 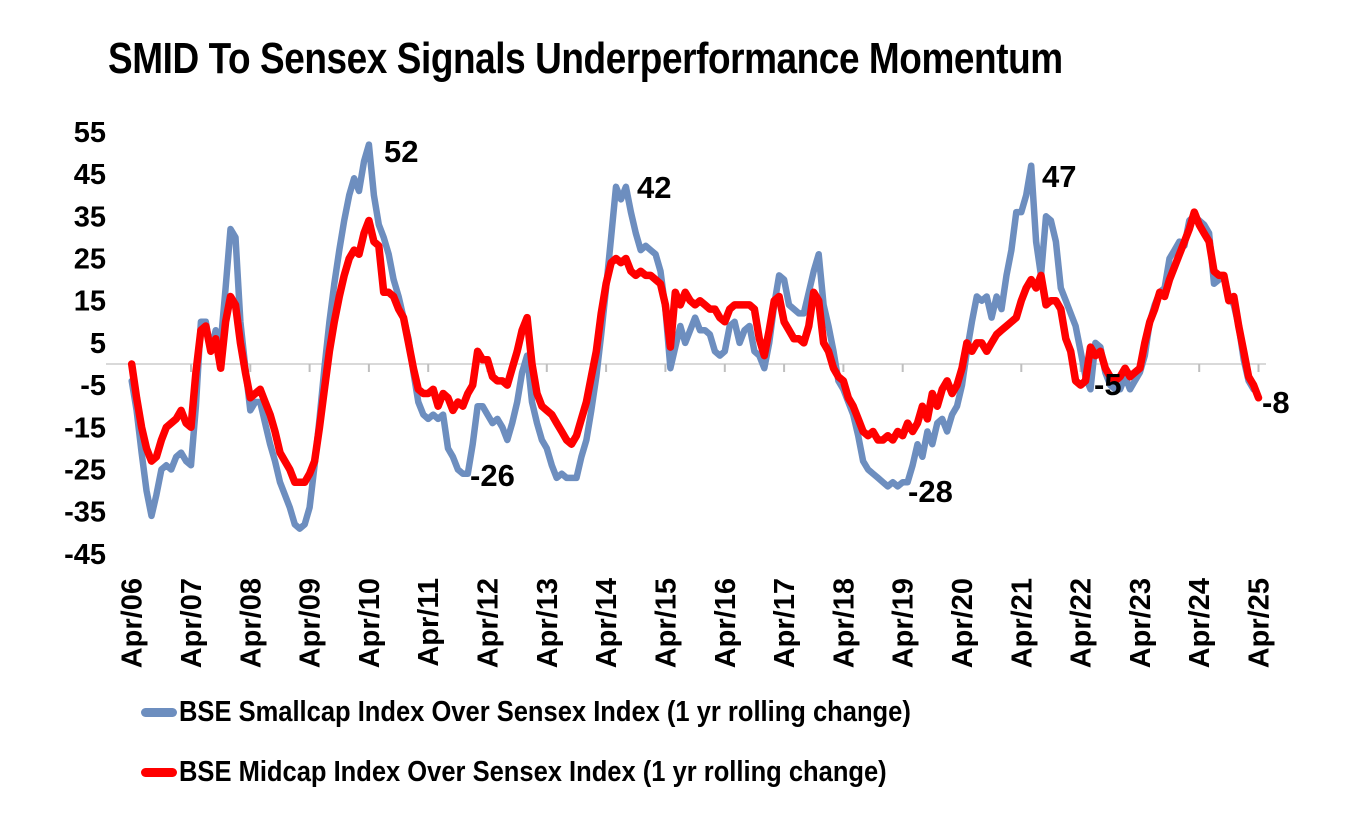 I want to click on x-axis-tick-label: Apr/20, so click(x=963, y=623).